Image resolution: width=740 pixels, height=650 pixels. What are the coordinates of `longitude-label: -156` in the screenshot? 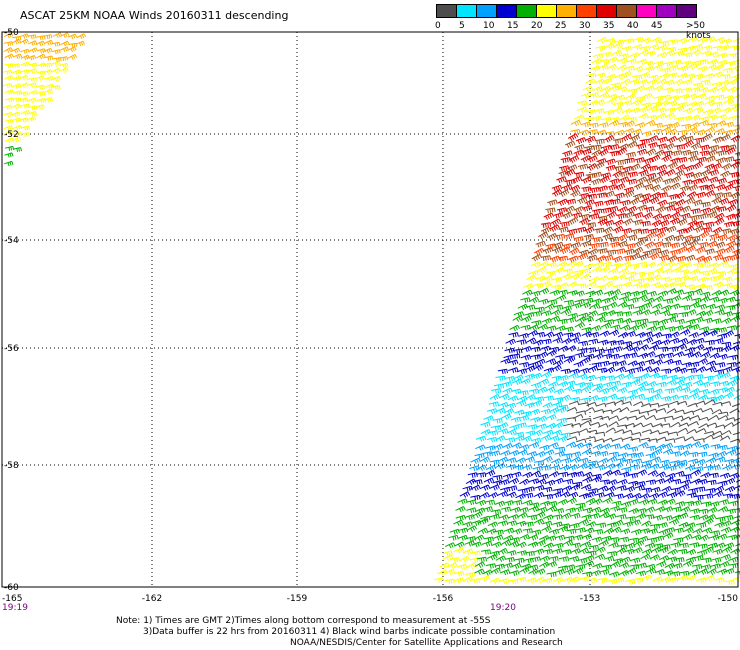 It's located at (443, 599).